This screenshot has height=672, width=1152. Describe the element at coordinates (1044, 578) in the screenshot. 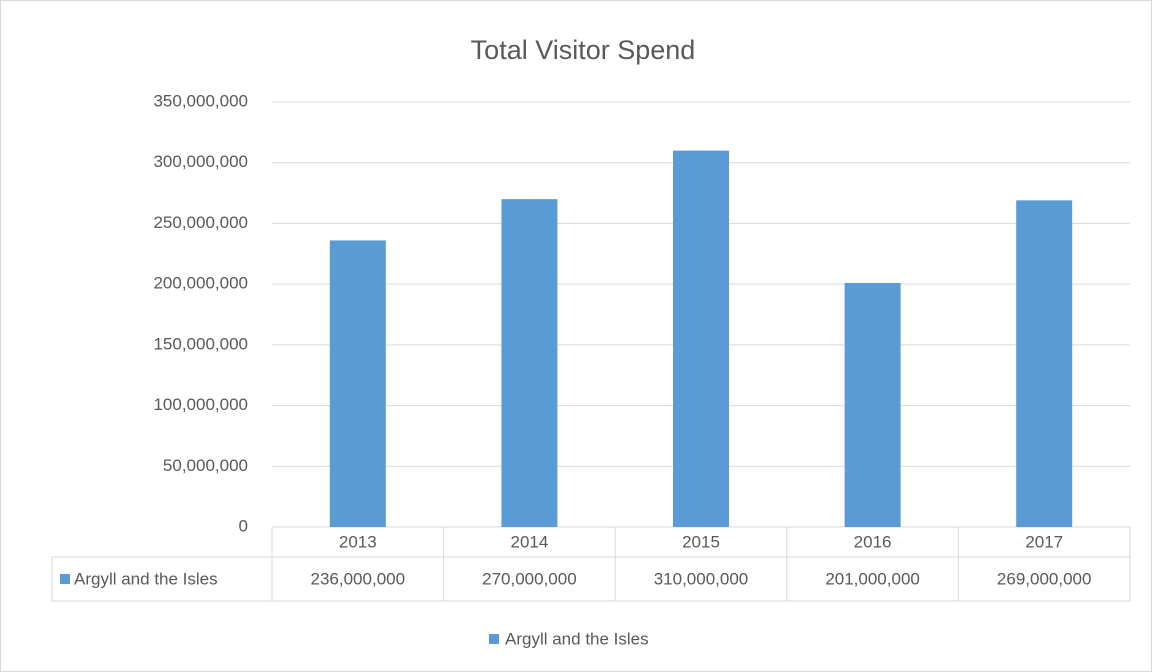

I see `table-value: 269,000,000` at that location.